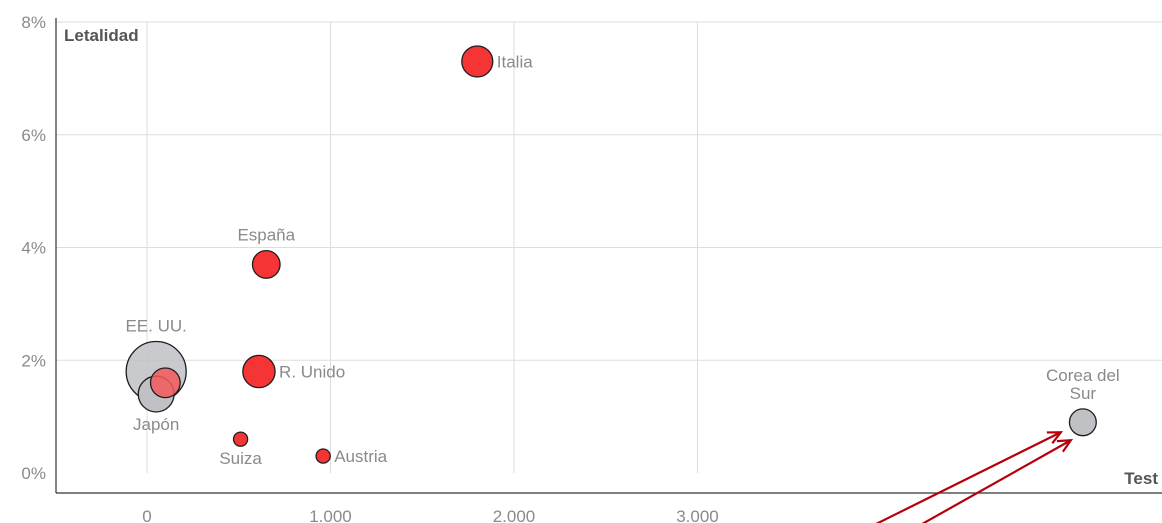  I want to click on bubble-label: Japón, so click(156, 424).